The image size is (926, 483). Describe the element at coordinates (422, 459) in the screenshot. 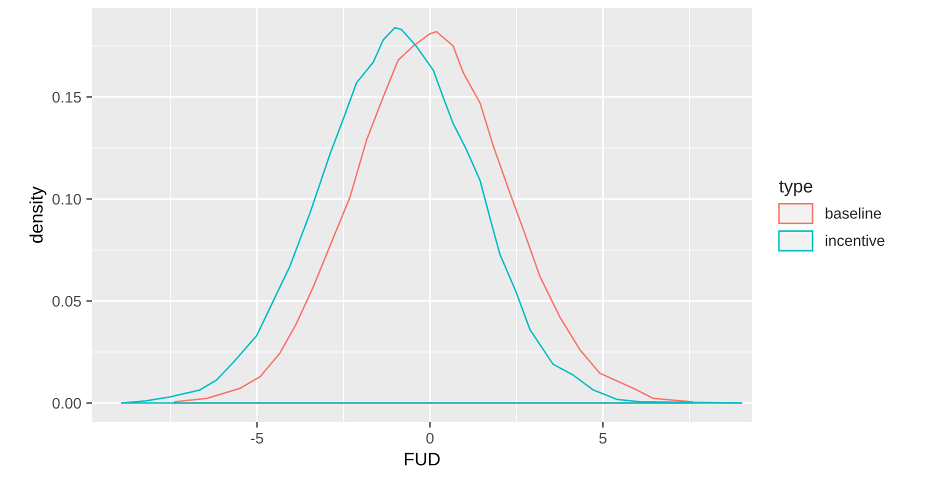

I see `x-axis-title: FUD` at that location.